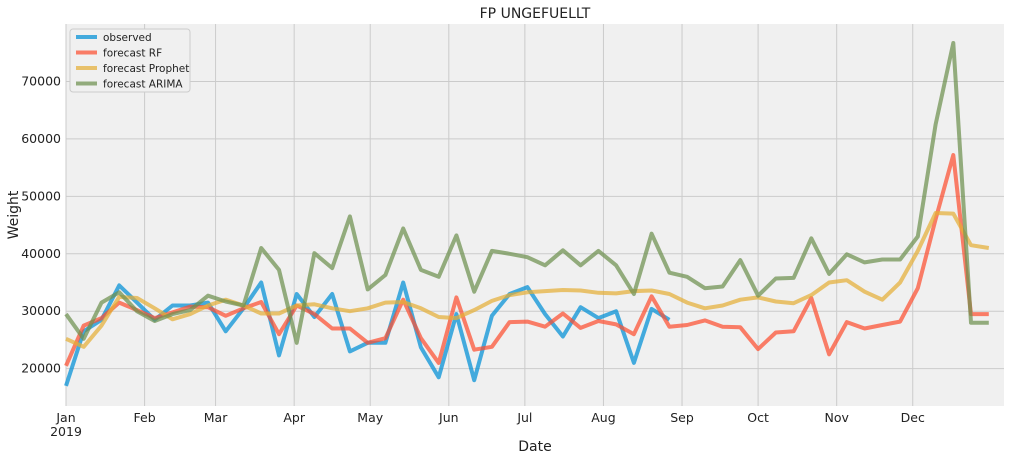 The width and height of the screenshot is (1013, 461). What do you see at coordinates (132, 53) in the screenshot?
I see `legend-label: forecast RF` at bounding box center [132, 53].